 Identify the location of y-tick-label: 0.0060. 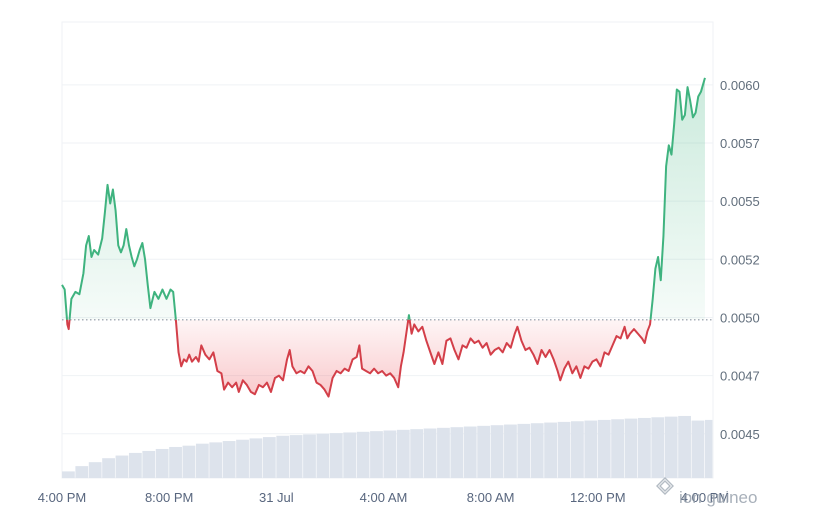
(740, 85).